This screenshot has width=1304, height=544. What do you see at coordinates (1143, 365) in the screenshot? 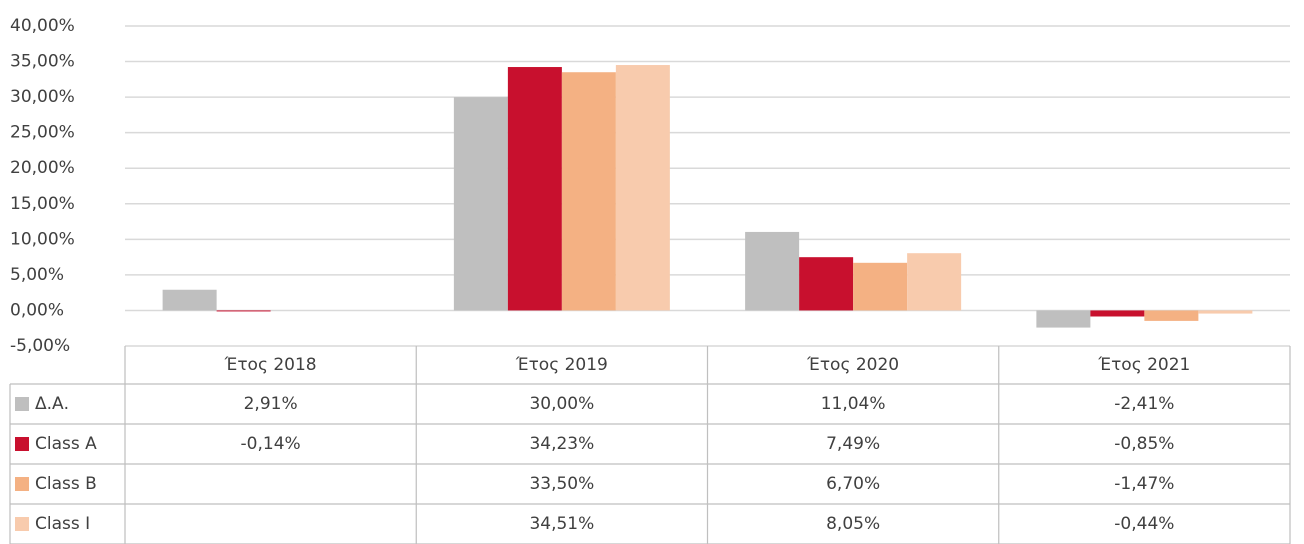
I see `x-tick-label: Έτος 2021` at bounding box center [1143, 365].